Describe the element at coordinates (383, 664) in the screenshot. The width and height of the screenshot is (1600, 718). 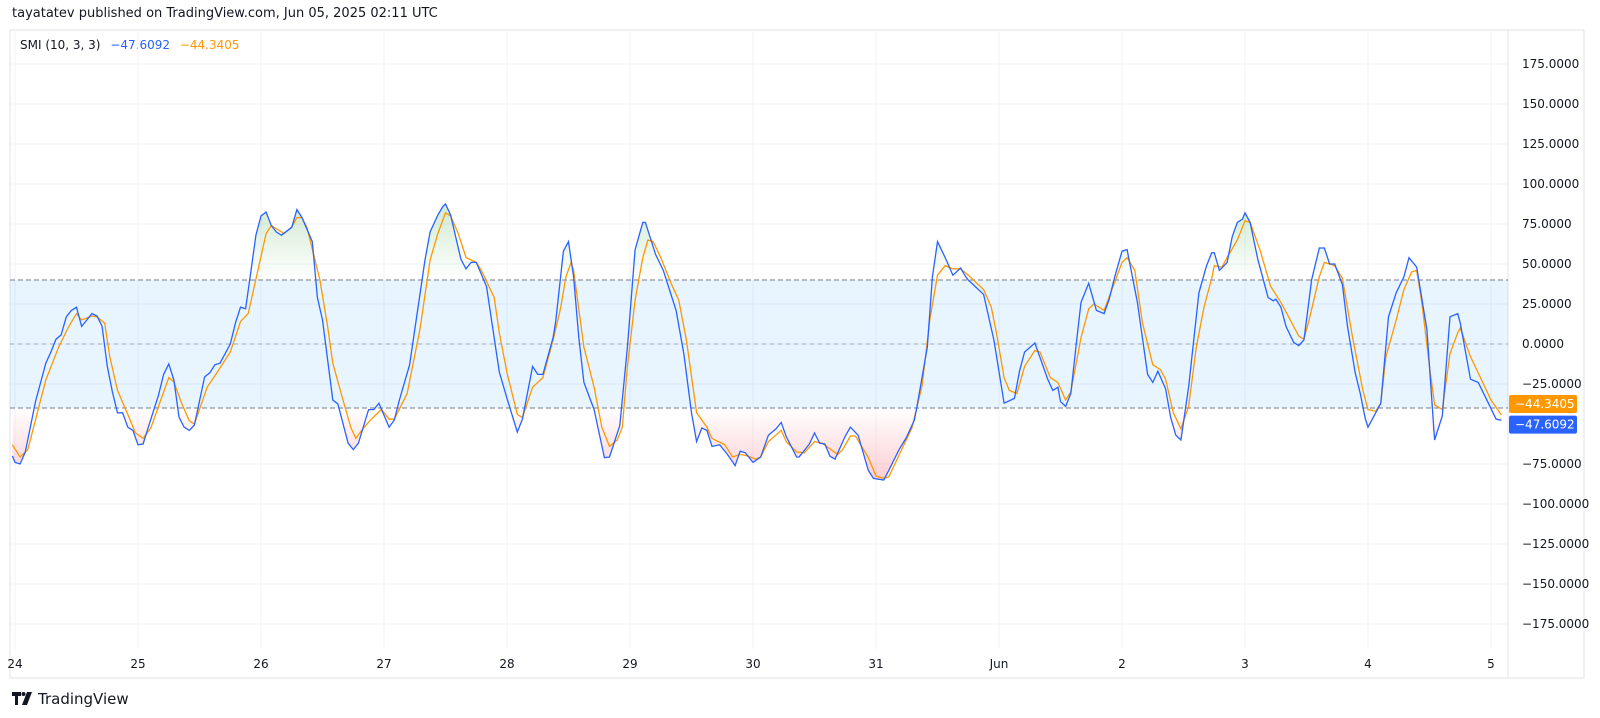
I see `x-tick-label: 27` at that location.